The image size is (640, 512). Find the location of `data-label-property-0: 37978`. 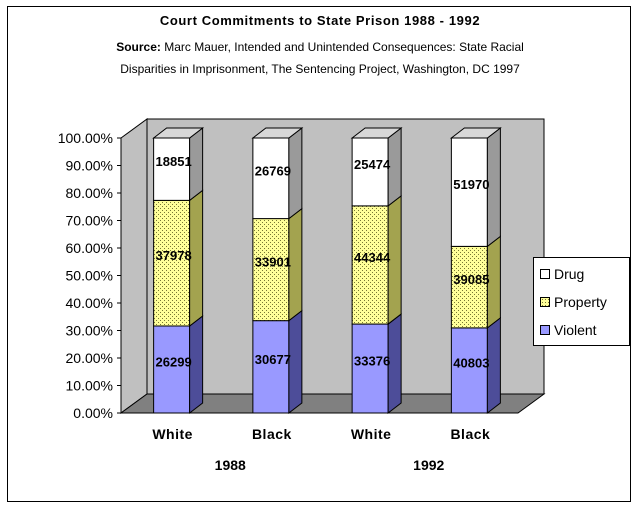

data-label-property-0: 37978 is located at coordinates (174, 255).